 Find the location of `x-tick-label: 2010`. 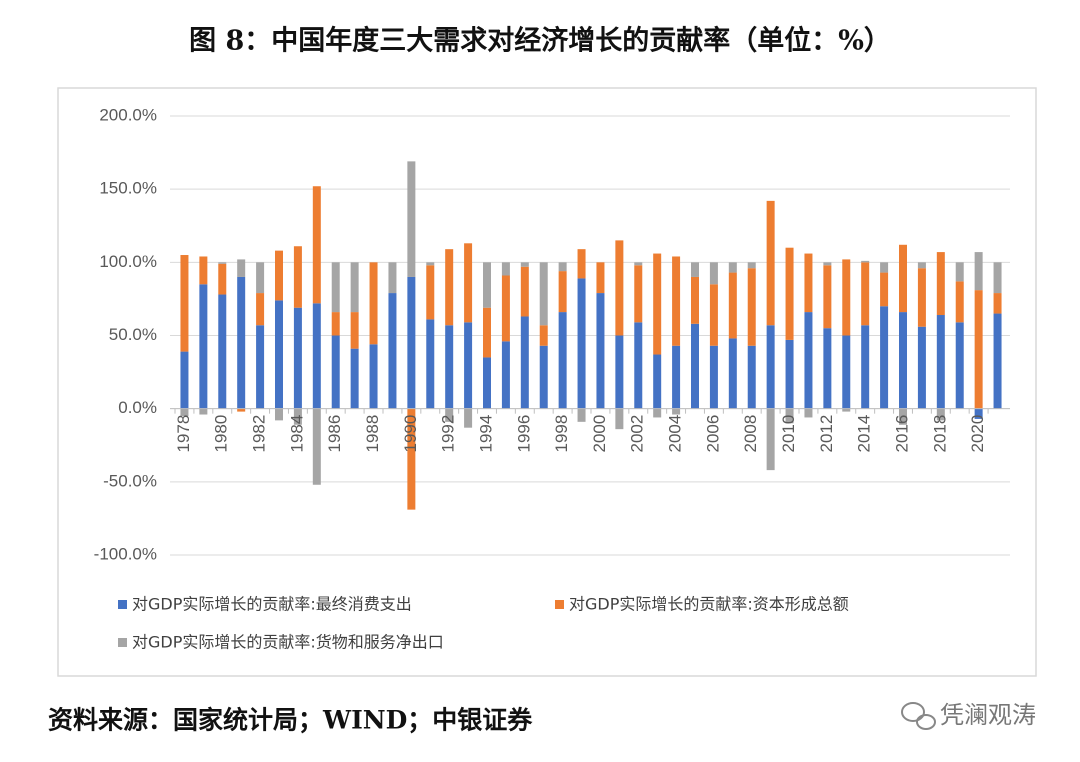

x-tick-label: 2010 is located at coordinates (788, 434).